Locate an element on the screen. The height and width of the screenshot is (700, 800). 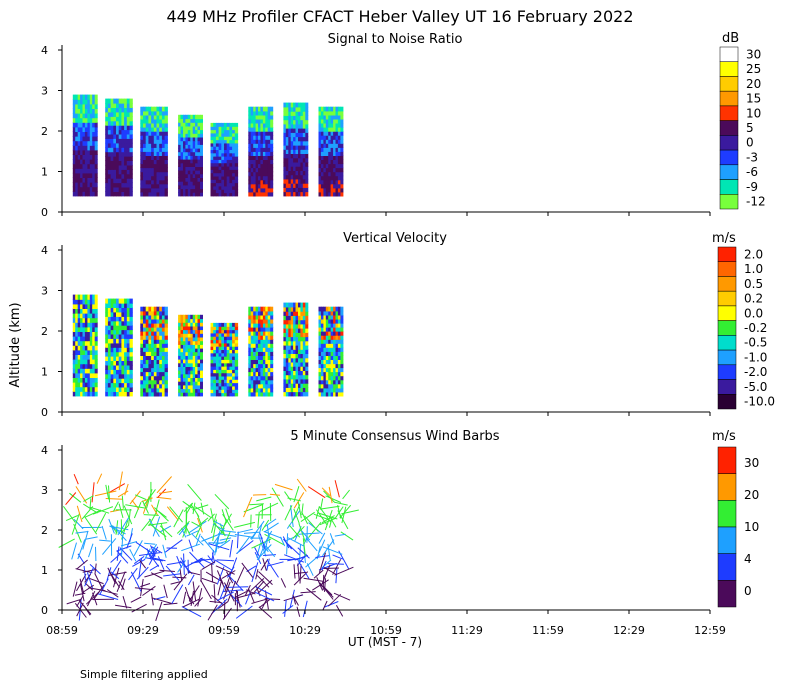
x-tick-label: 08:59 is located at coordinates (62, 630).